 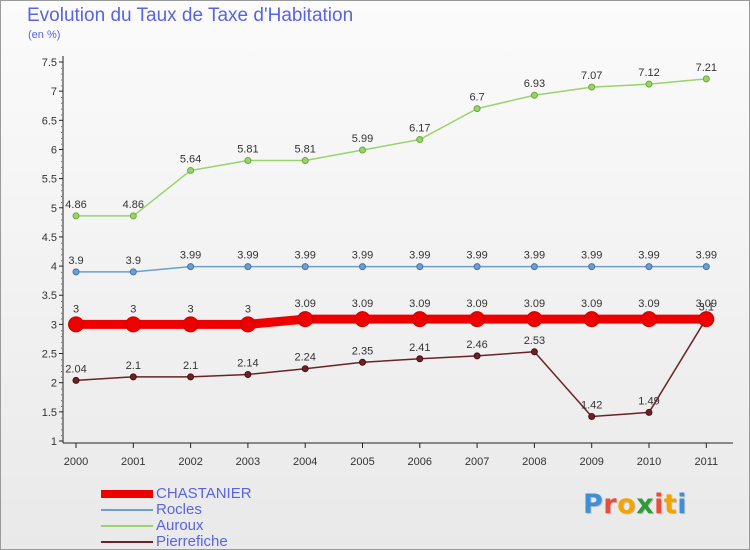 What do you see at coordinates (534, 462) in the screenshot?
I see `x-tick-label: 2008` at bounding box center [534, 462].